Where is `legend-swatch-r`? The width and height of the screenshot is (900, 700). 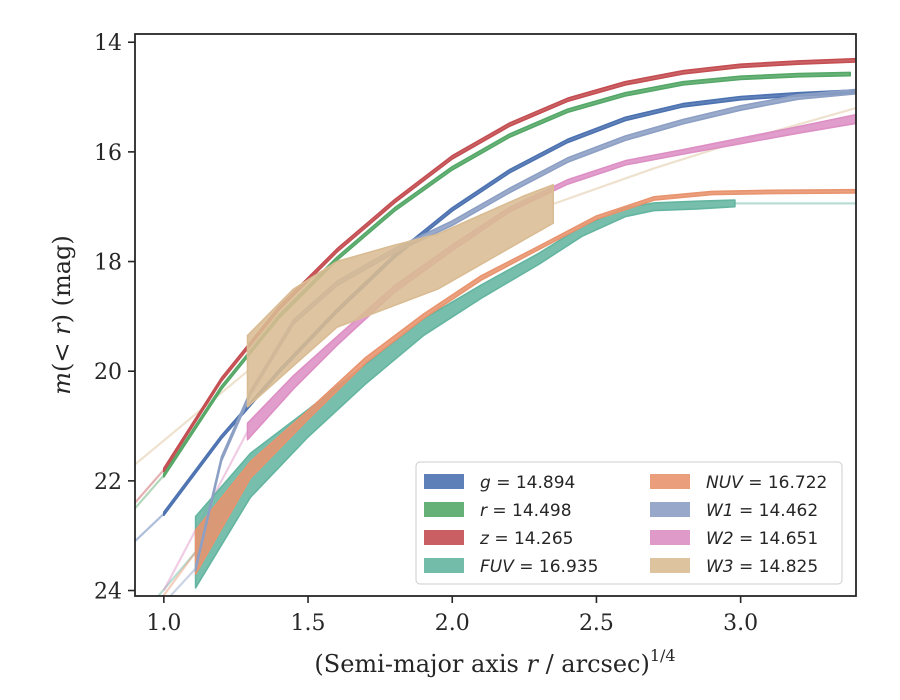
legend-swatch-r is located at coordinates (444, 509).